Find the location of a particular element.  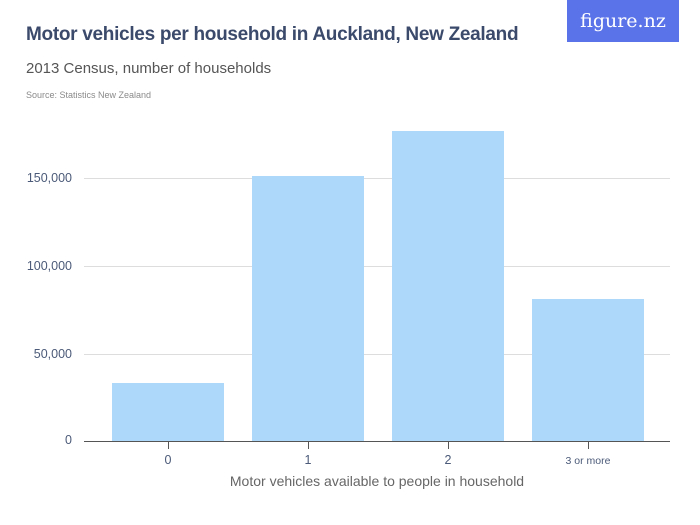

chart-source: Source: Statistics New Zealand is located at coordinates (89, 95).